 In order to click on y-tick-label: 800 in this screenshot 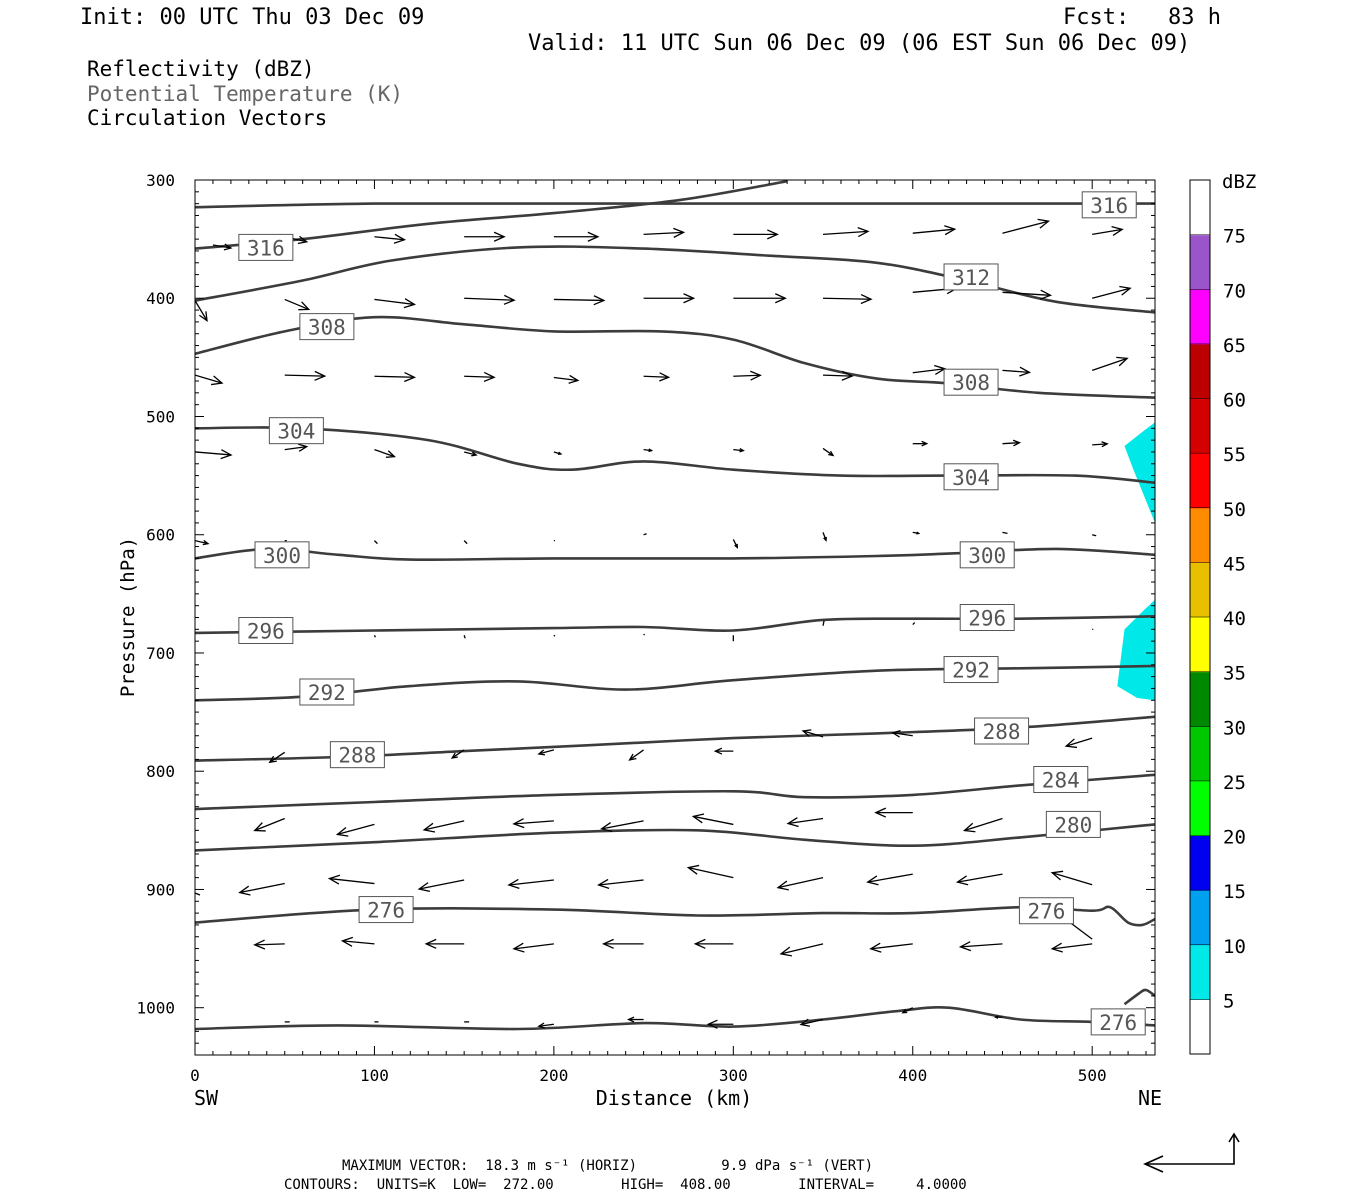, I will do `click(160, 771)`.